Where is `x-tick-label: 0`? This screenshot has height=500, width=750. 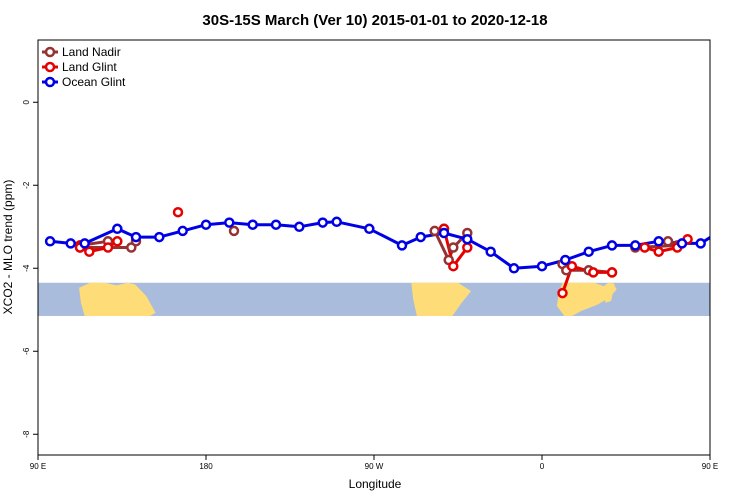 x-tick-label: 0 is located at coordinates (542, 466).